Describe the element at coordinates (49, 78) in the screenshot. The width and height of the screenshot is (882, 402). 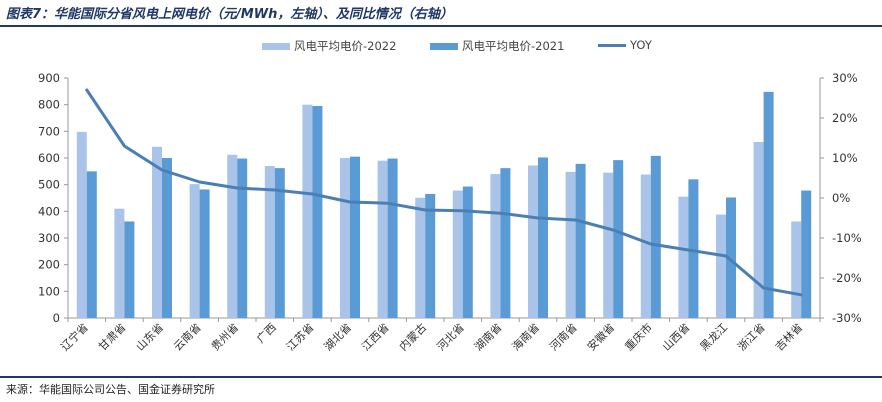
I see `y-left-tick-label: 900` at that location.